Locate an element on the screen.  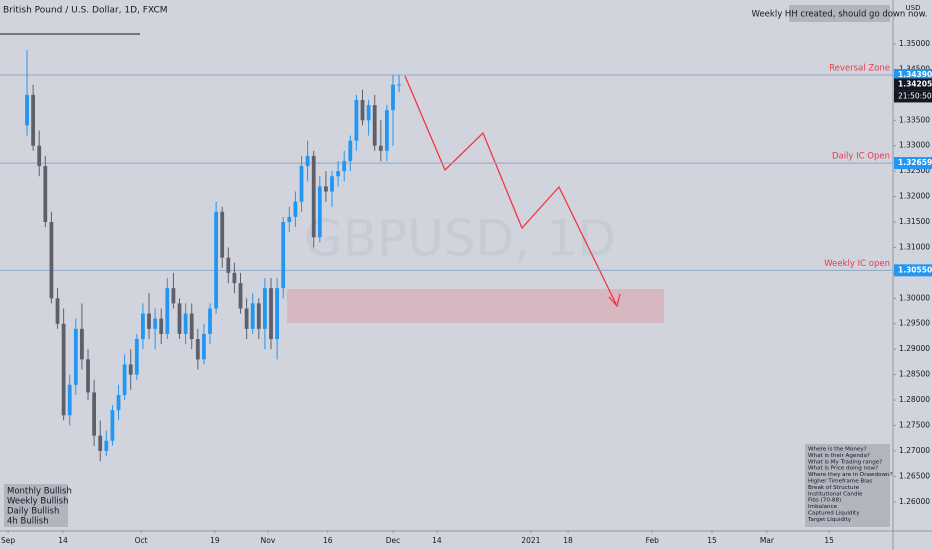
level-price-label: 1.34390 is located at coordinates (915, 74).